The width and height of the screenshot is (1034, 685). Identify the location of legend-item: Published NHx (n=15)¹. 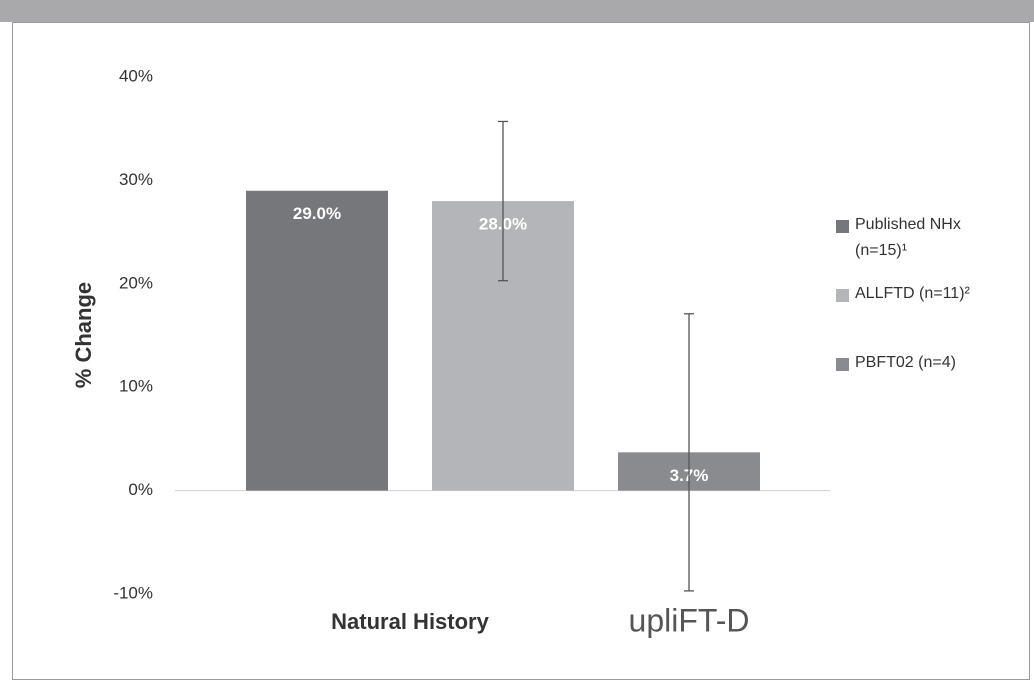
(926, 240).